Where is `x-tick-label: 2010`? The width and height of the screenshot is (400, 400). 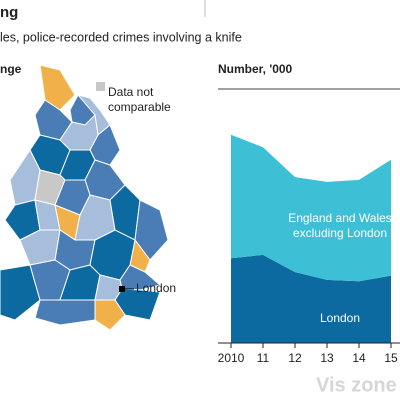
x-tick-label: 2010 is located at coordinates (231, 358).